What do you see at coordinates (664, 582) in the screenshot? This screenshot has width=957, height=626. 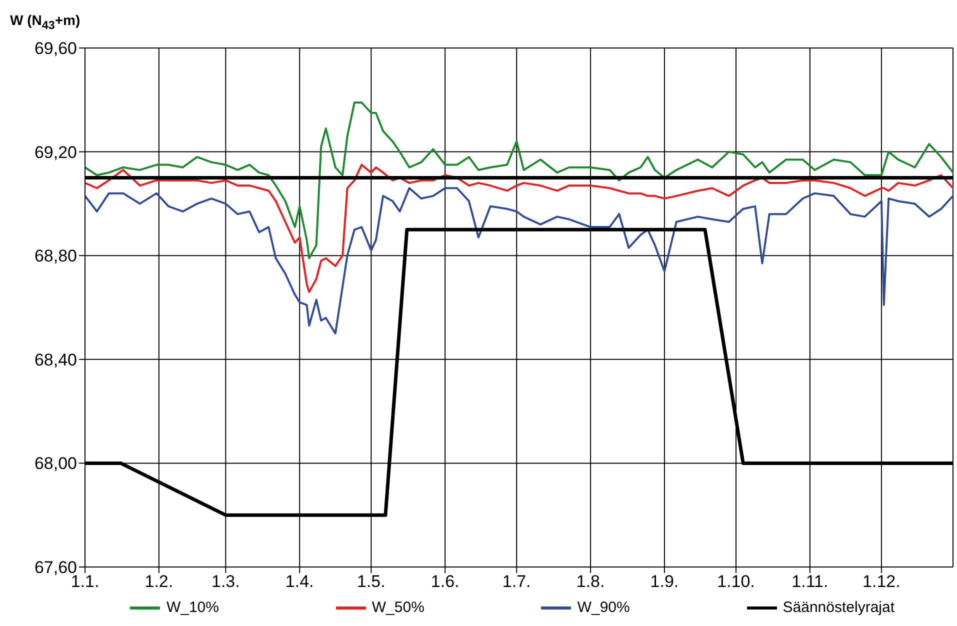 I see `x-tick-label: 1.9.` at bounding box center [664, 582].